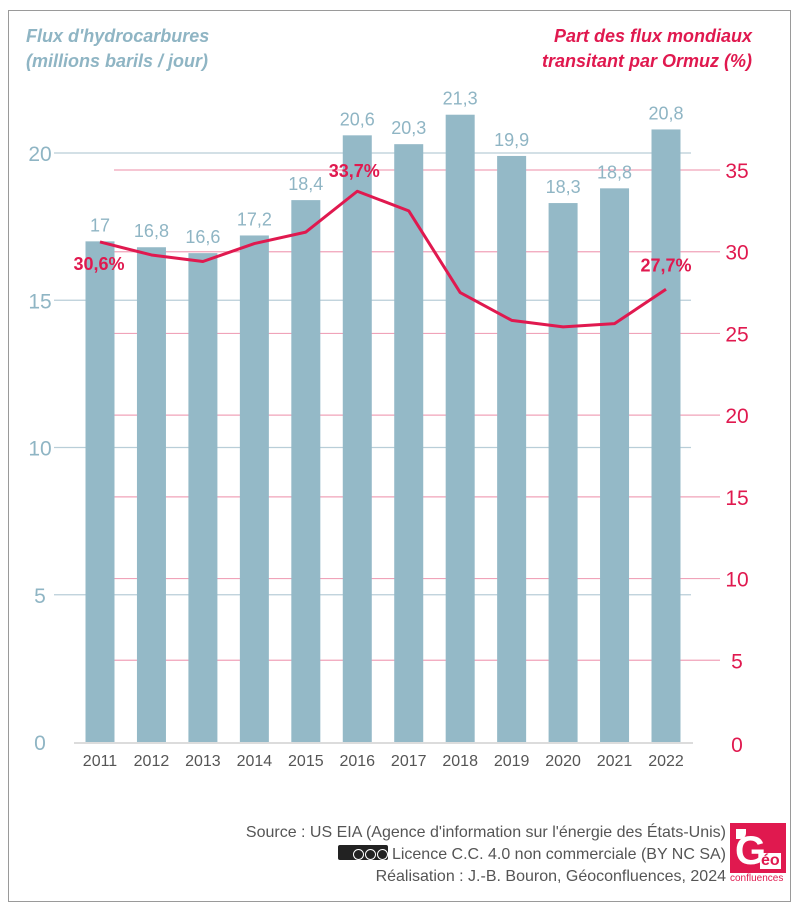  Describe the element at coordinates (40, 596) in the screenshot. I see `left-tick-label: 5` at that location.